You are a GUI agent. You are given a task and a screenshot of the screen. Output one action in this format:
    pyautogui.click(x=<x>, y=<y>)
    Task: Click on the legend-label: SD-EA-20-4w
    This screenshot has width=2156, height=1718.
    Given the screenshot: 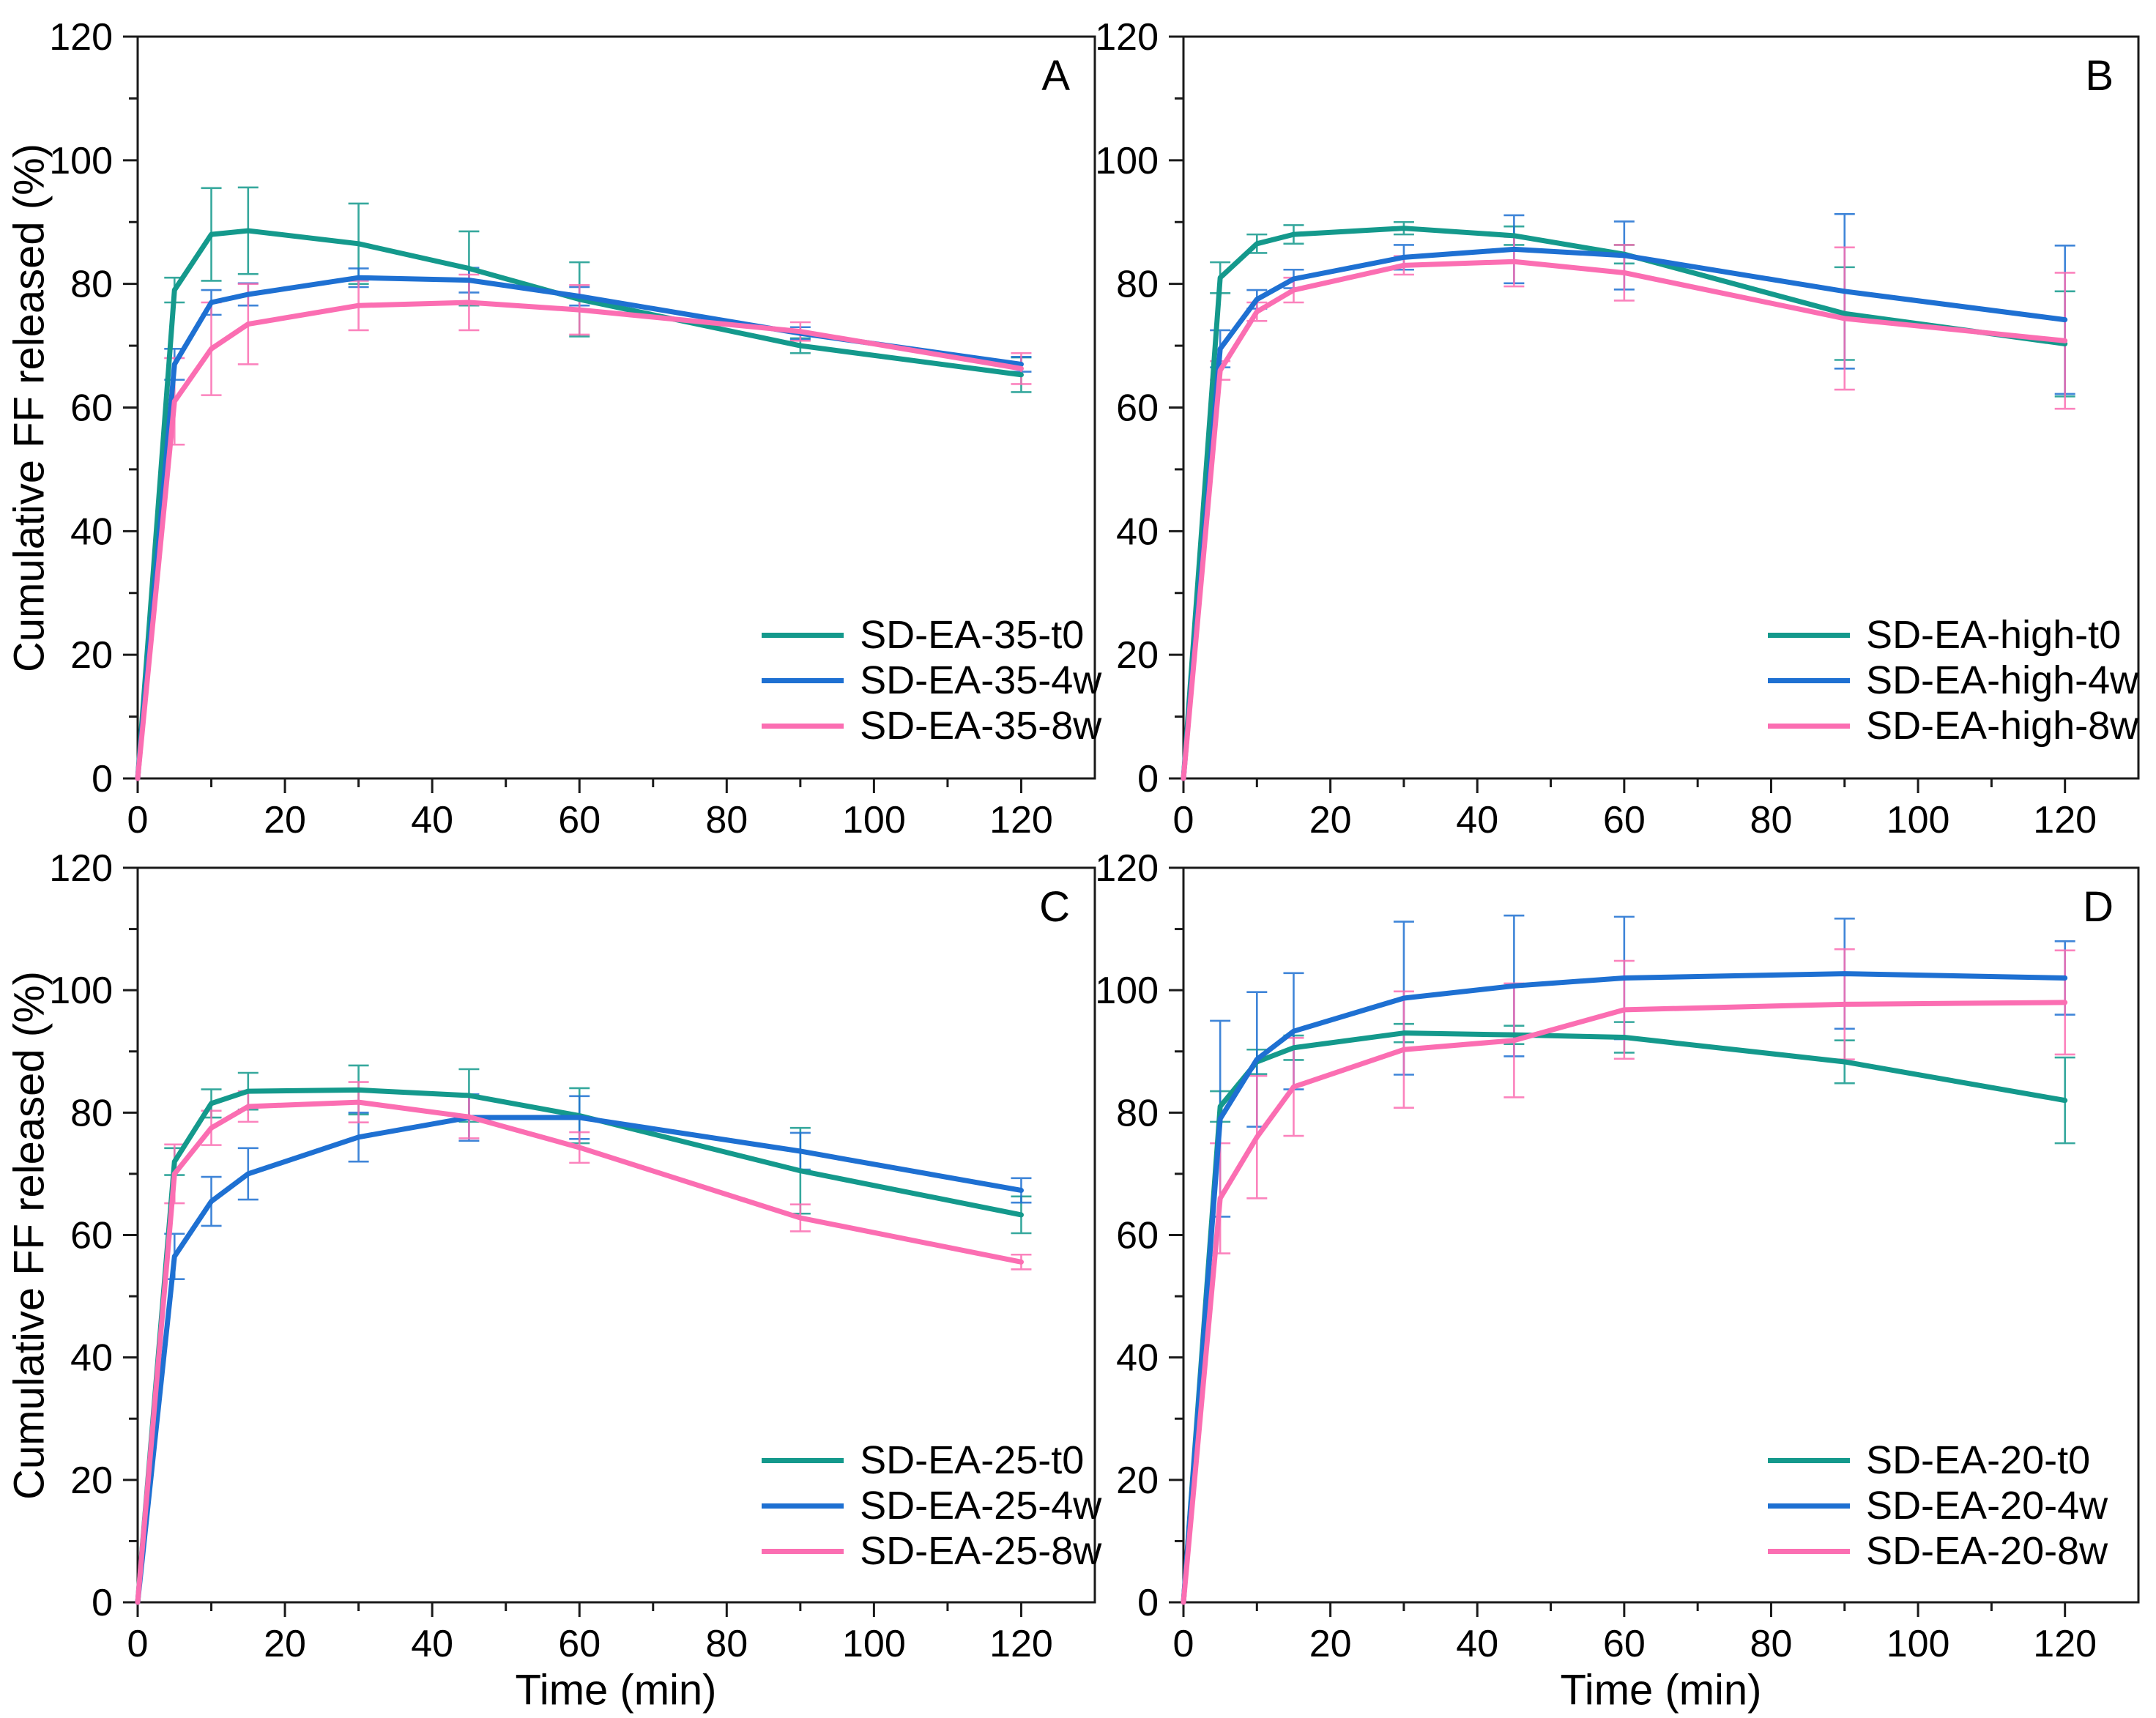 What is the action you would take?
    pyautogui.click(x=1987, y=1506)
    